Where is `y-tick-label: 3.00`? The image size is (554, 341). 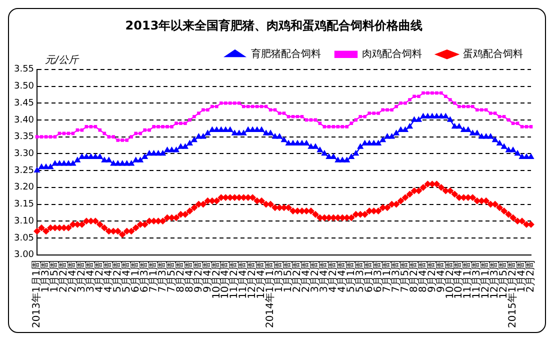
y-tick-label: 3.00 is located at coordinates (24, 255).